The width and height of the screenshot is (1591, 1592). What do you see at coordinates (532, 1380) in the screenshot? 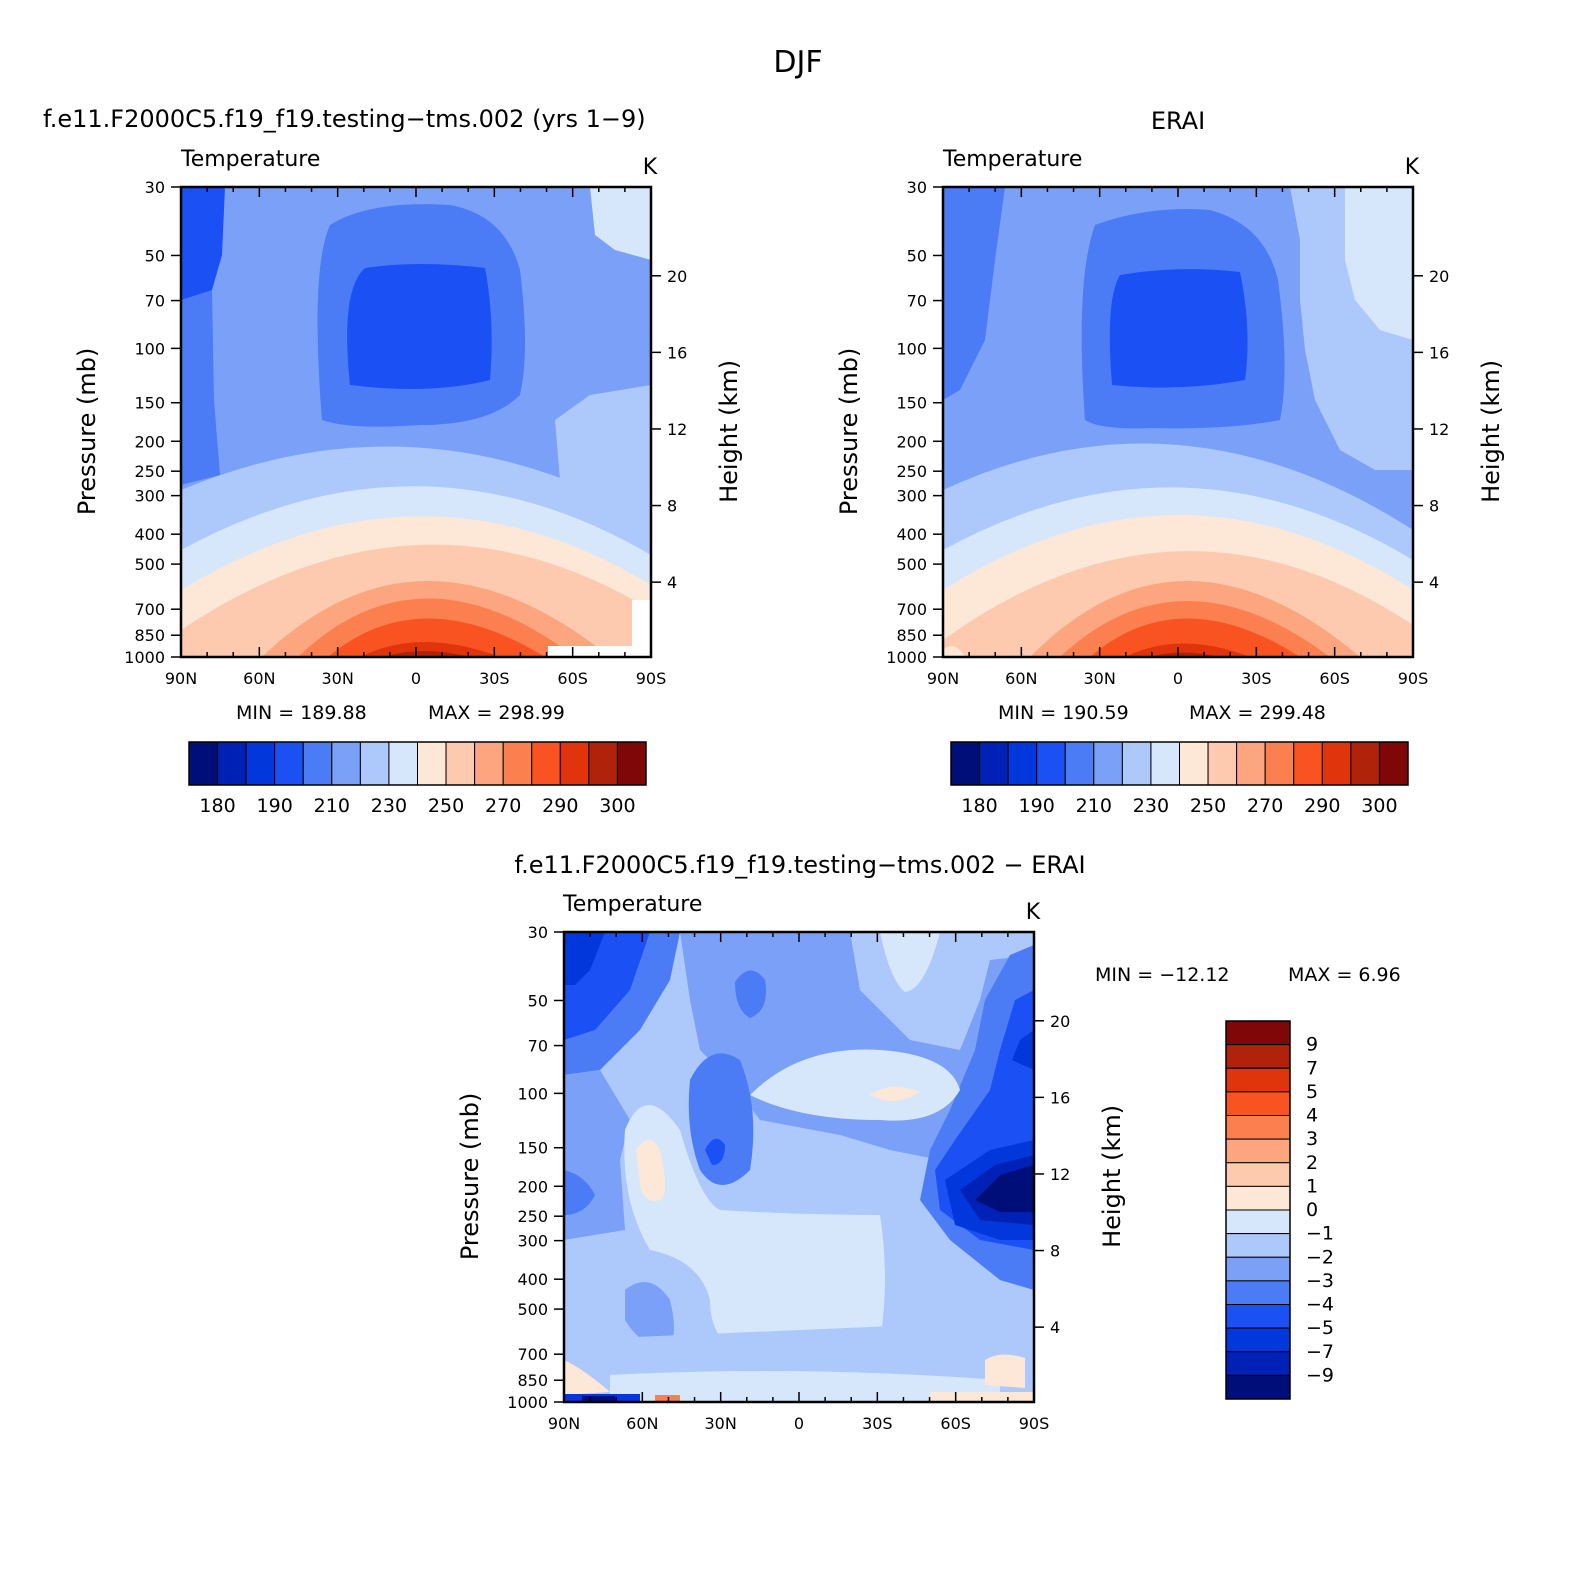
I see `y-tick-label: 850` at bounding box center [532, 1380].